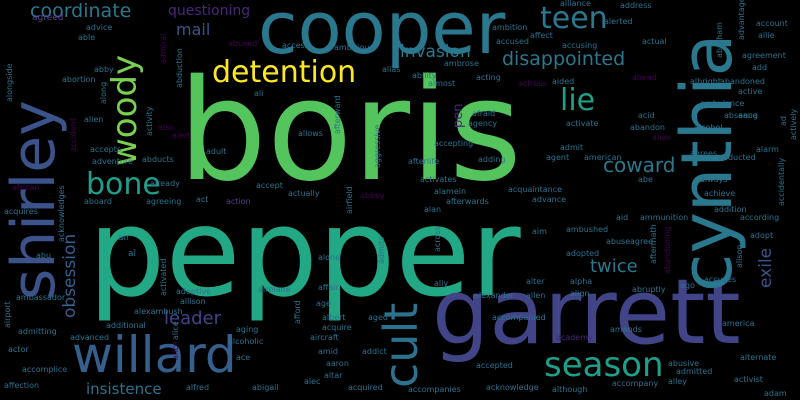 The image size is (800, 400). I want to click on word-acquires: acquires, so click(21, 211).